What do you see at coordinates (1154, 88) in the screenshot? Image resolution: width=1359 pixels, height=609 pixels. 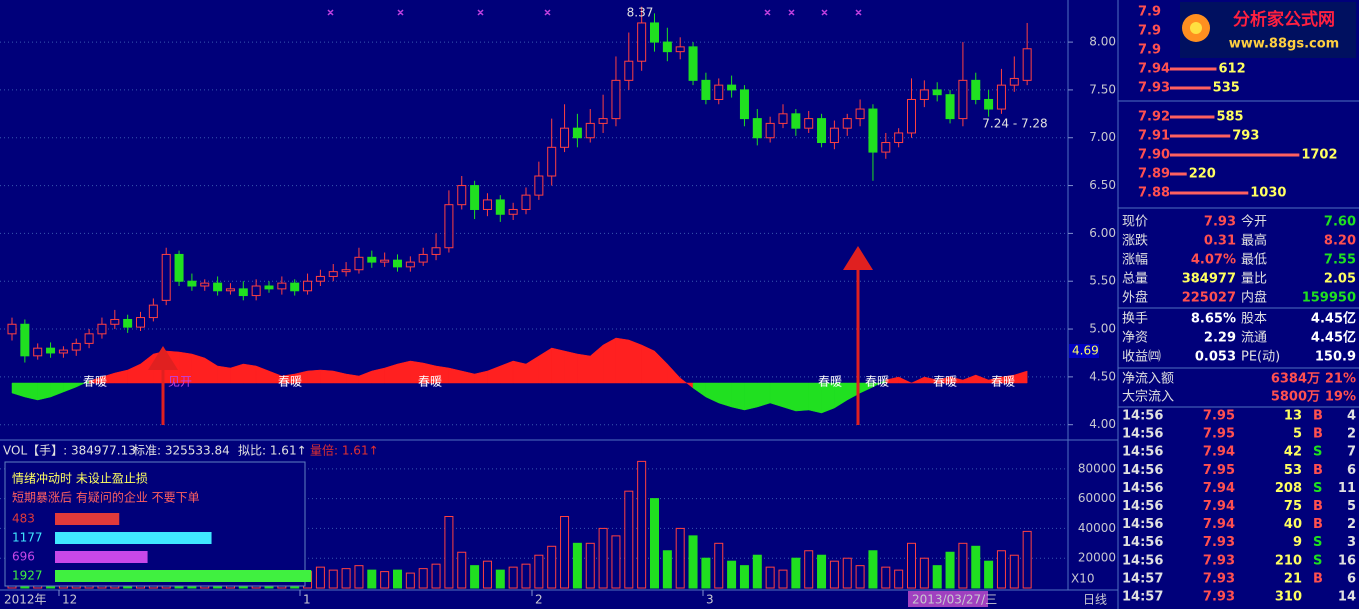 I see `order-price: 7.93` at bounding box center [1154, 88].